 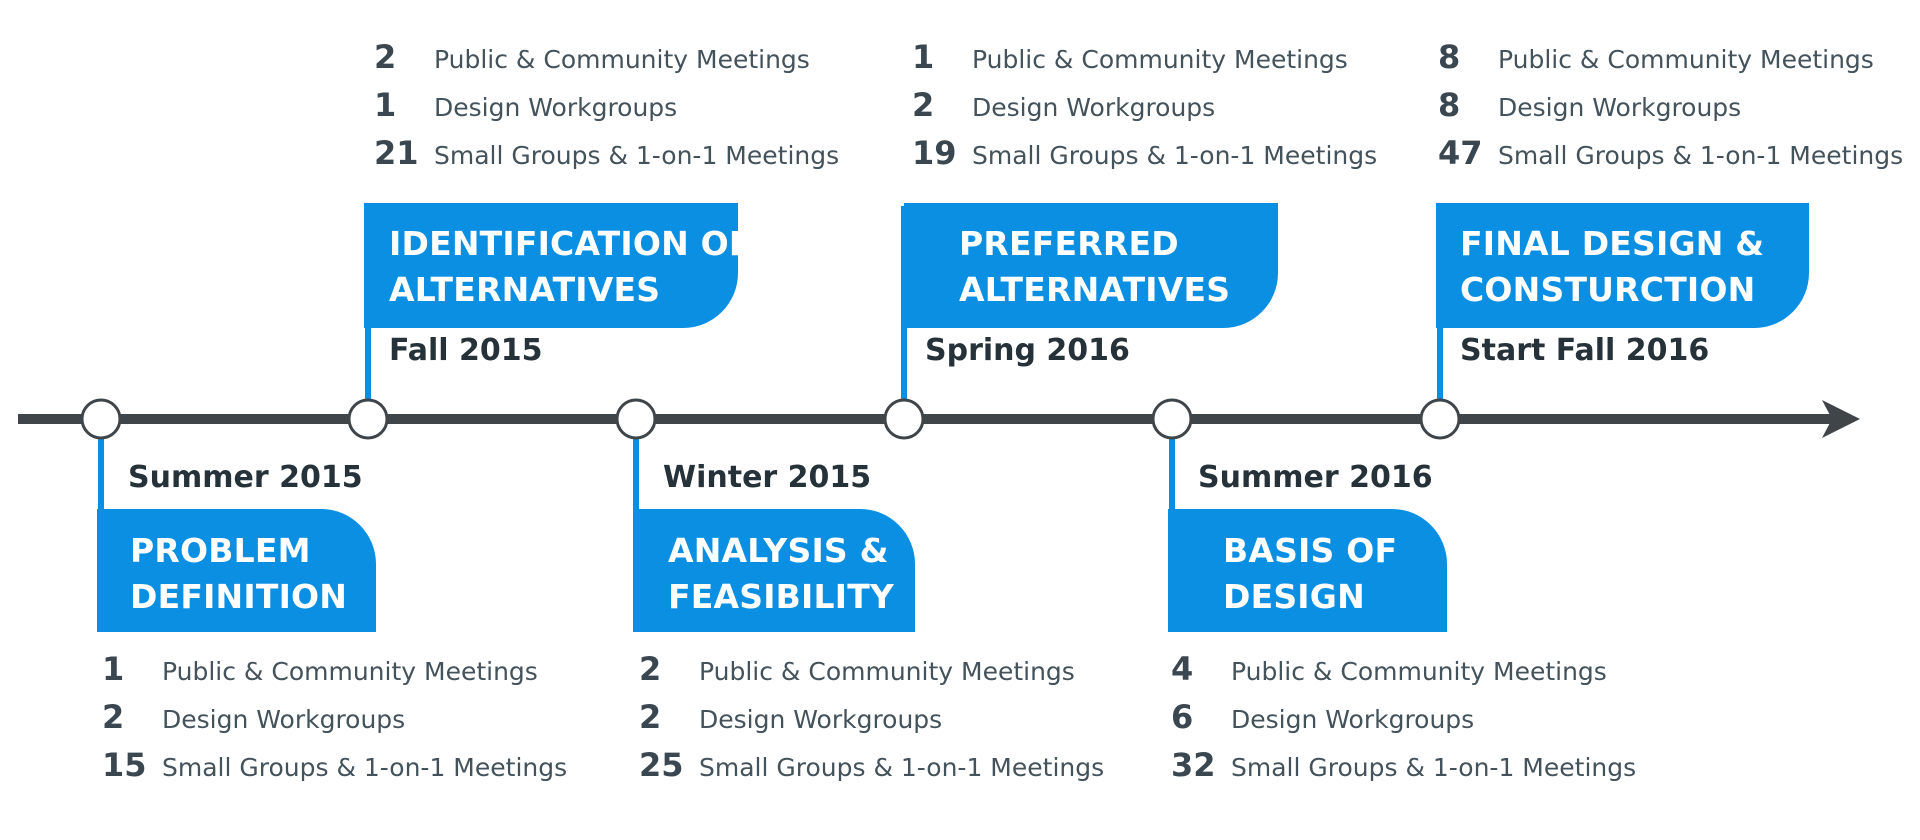 What do you see at coordinates (220, 550) in the screenshot?
I see `phase-title-line: PROBLEM` at bounding box center [220, 550].